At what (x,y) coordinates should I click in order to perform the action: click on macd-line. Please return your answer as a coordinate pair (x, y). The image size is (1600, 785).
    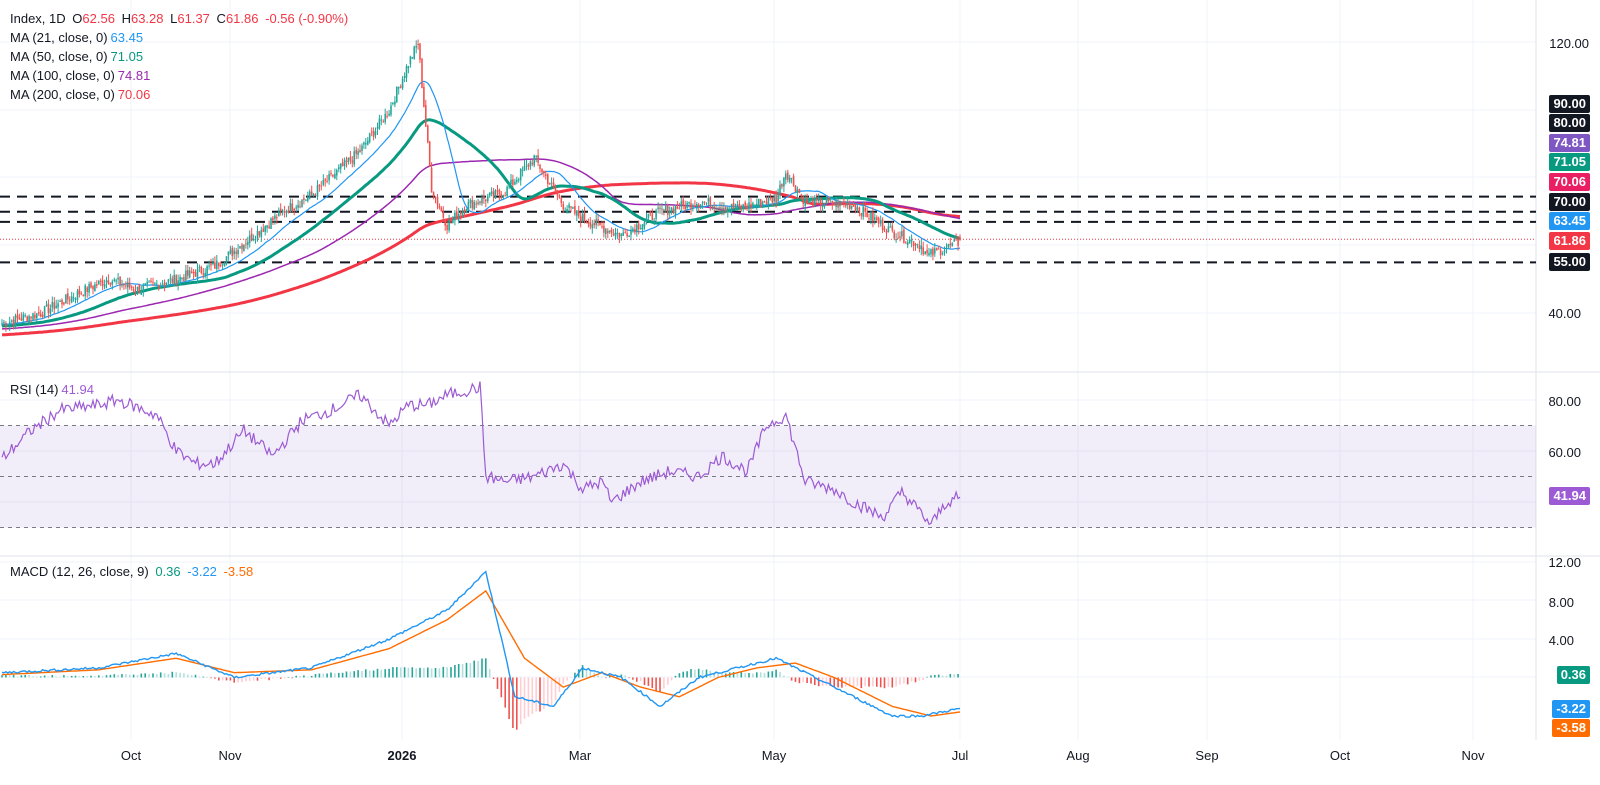
    Looking at the image, I should click on (481, 644).